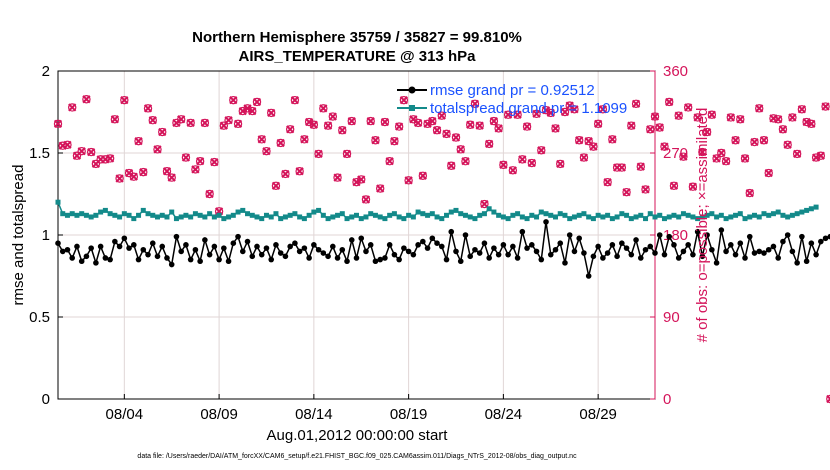 This screenshot has width=830, height=470. Describe the element at coordinates (667, 399) in the screenshot. I see `y2-tick-label: 0` at that location.